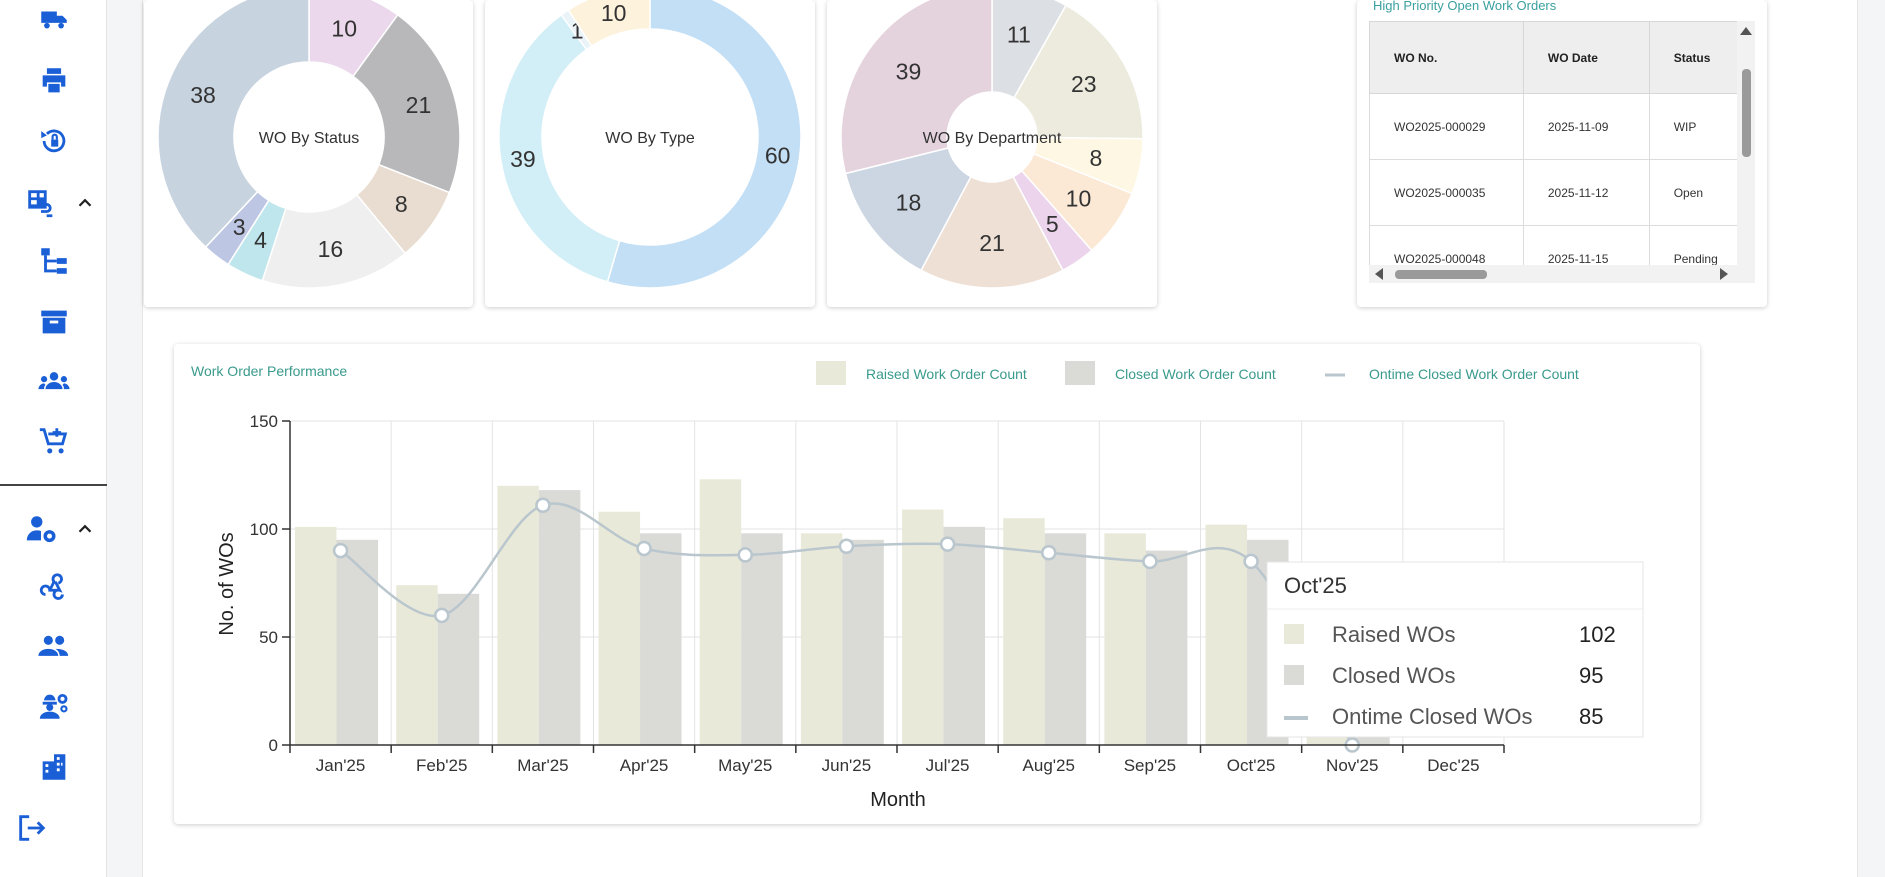 The width and height of the screenshot is (1885, 877). Describe the element at coordinates (441, 765) in the screenshot. I see `x-tick-label: Feb'25` at that location.